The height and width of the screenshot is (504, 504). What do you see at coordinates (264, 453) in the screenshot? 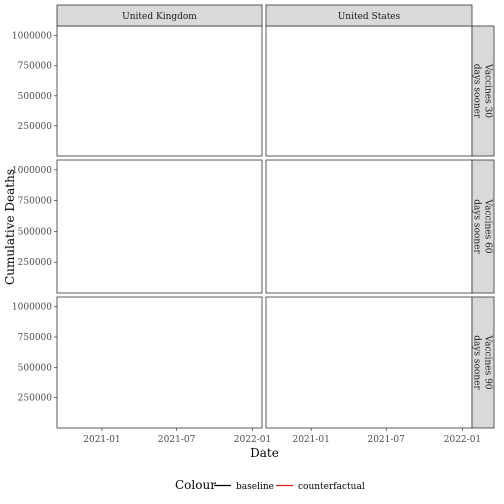
I see `x-axis-title: Date` at bounding box center [264, 453].